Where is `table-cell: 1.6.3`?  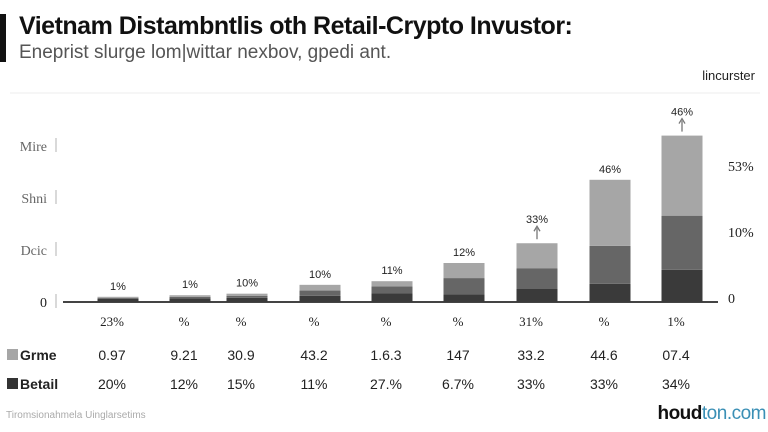
table-cell: 1.6.3 is located at coordinates (385, 355).